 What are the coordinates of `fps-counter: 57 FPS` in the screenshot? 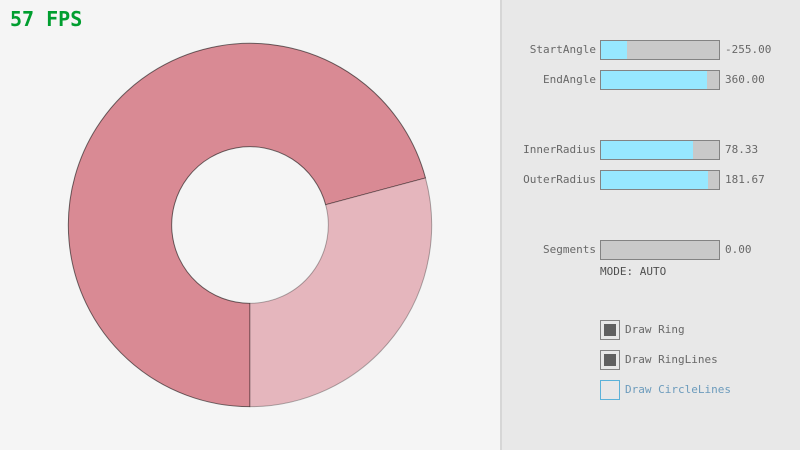 It's located at (46, 19).